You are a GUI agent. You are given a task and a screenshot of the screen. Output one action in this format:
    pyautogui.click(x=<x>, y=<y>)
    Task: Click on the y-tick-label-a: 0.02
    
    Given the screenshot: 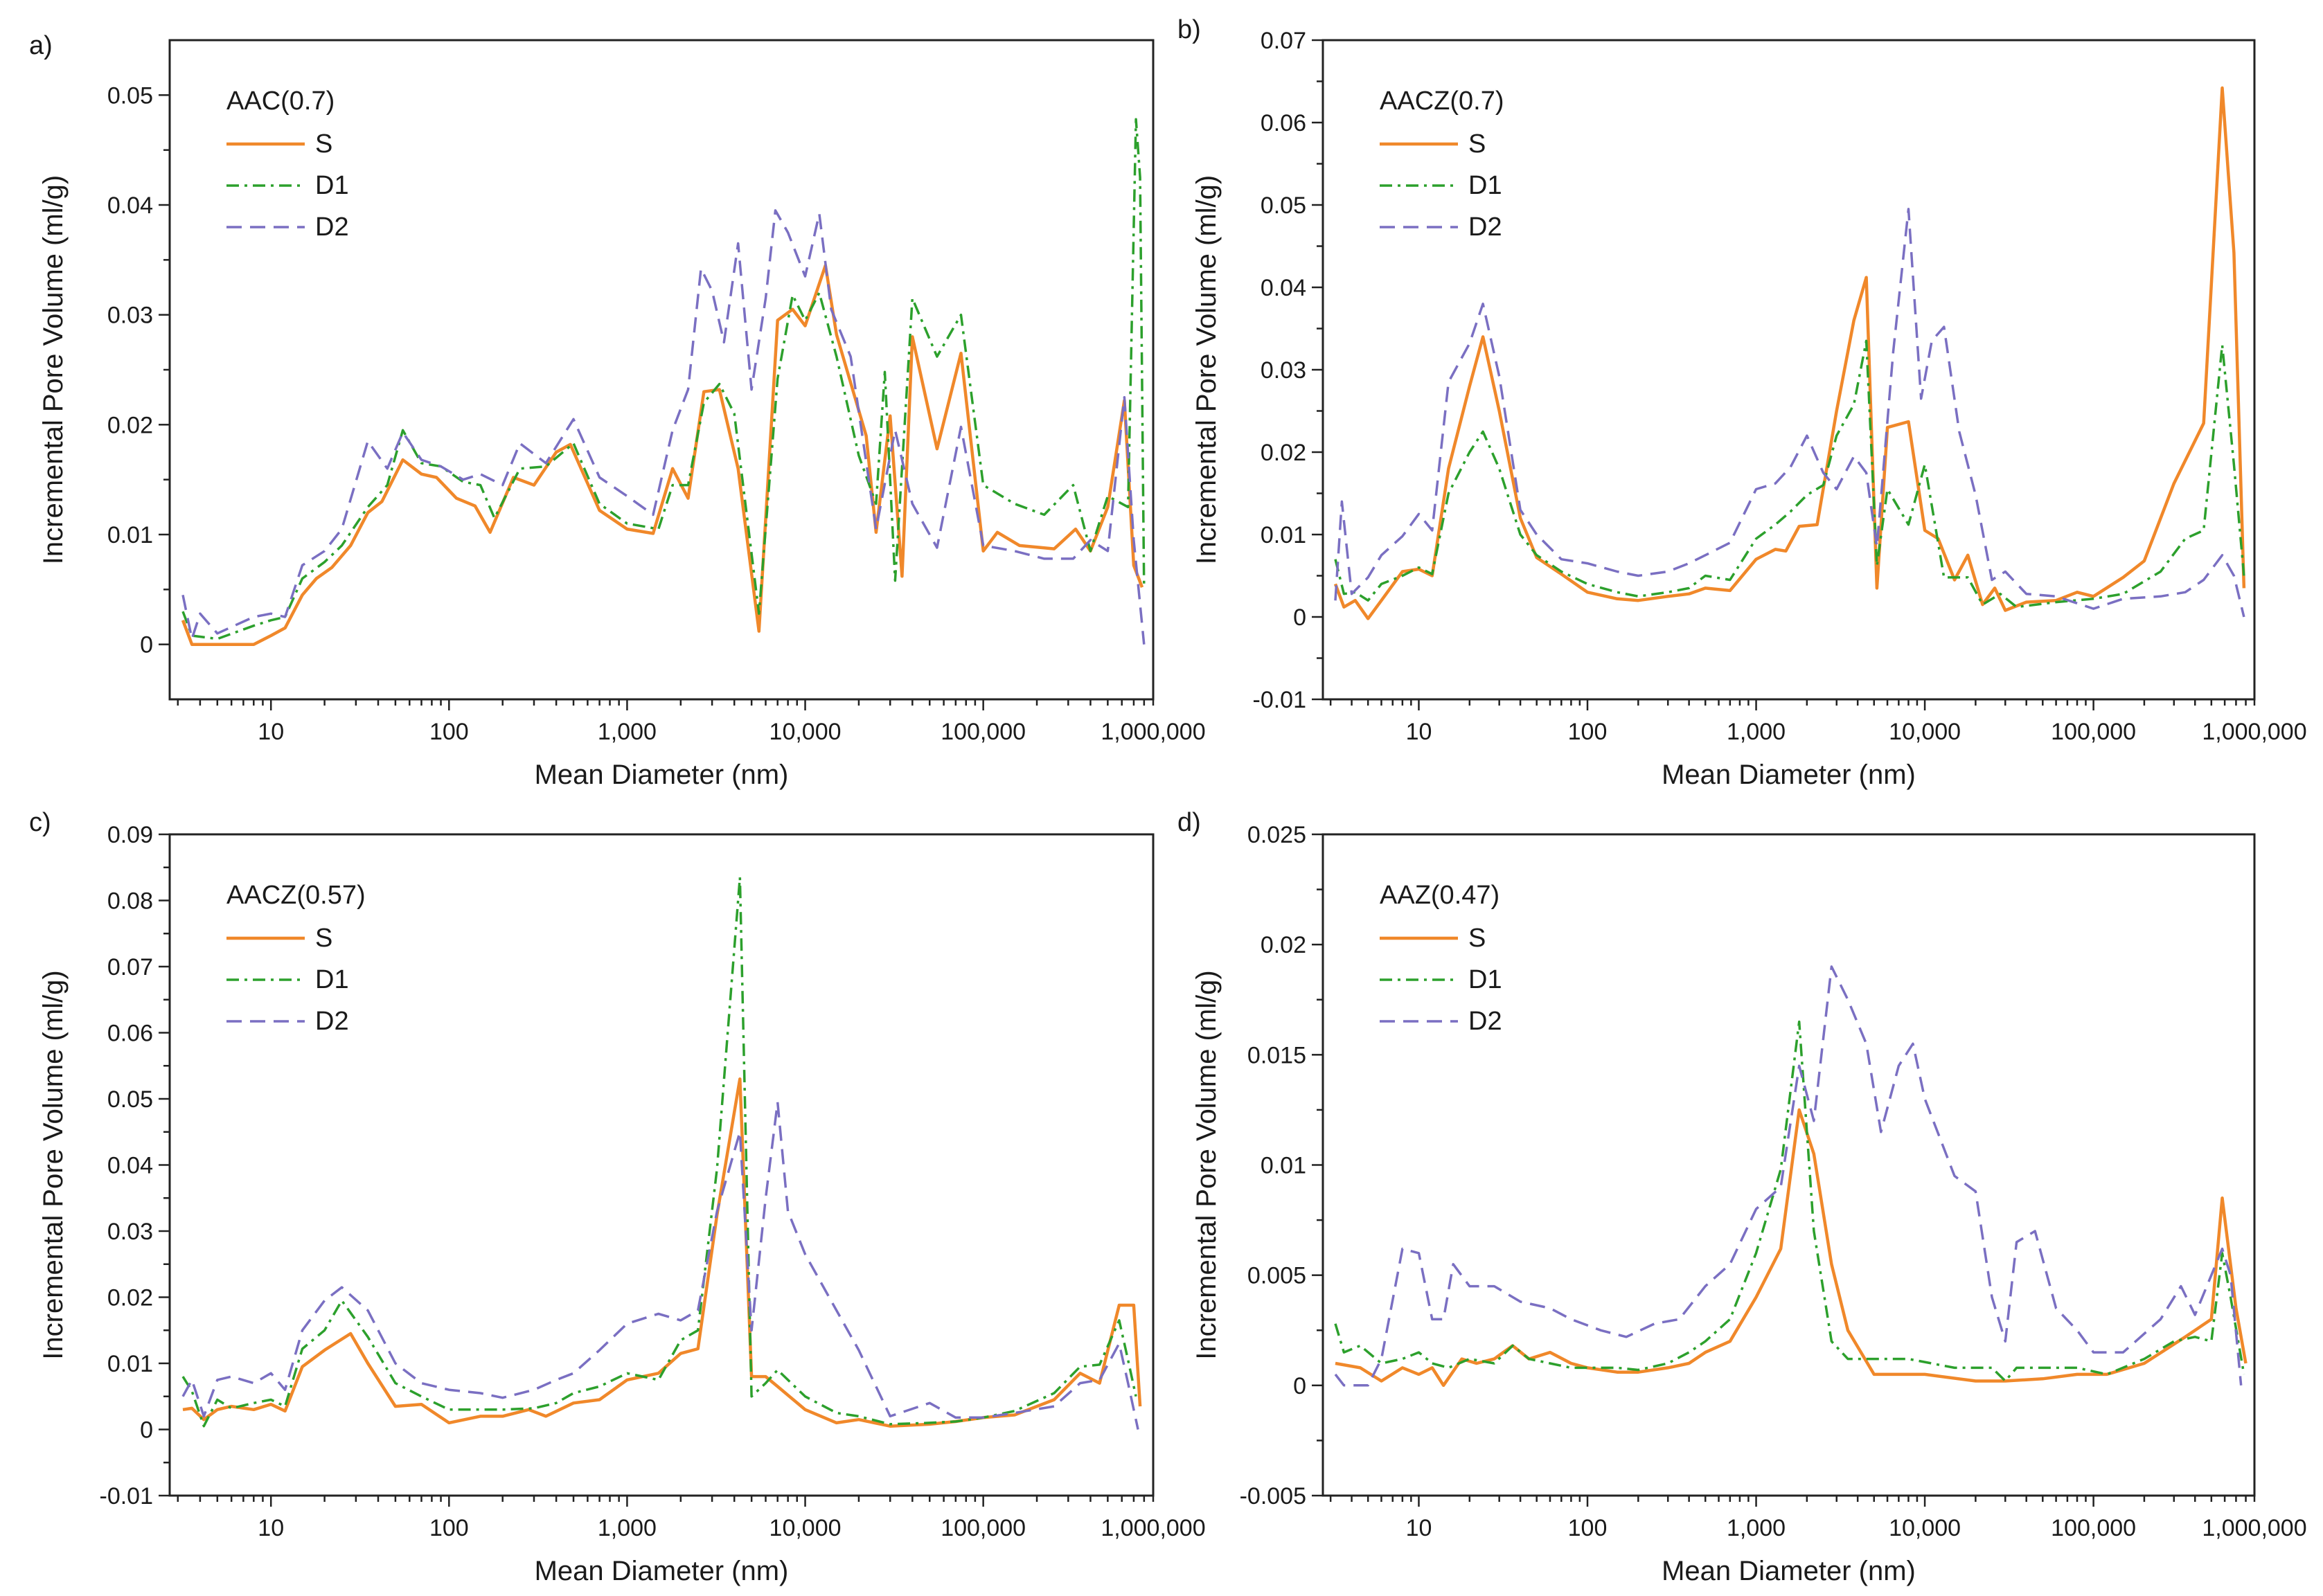 What is the action you would take?
    pyautogui.click(x=130, y=425)
    